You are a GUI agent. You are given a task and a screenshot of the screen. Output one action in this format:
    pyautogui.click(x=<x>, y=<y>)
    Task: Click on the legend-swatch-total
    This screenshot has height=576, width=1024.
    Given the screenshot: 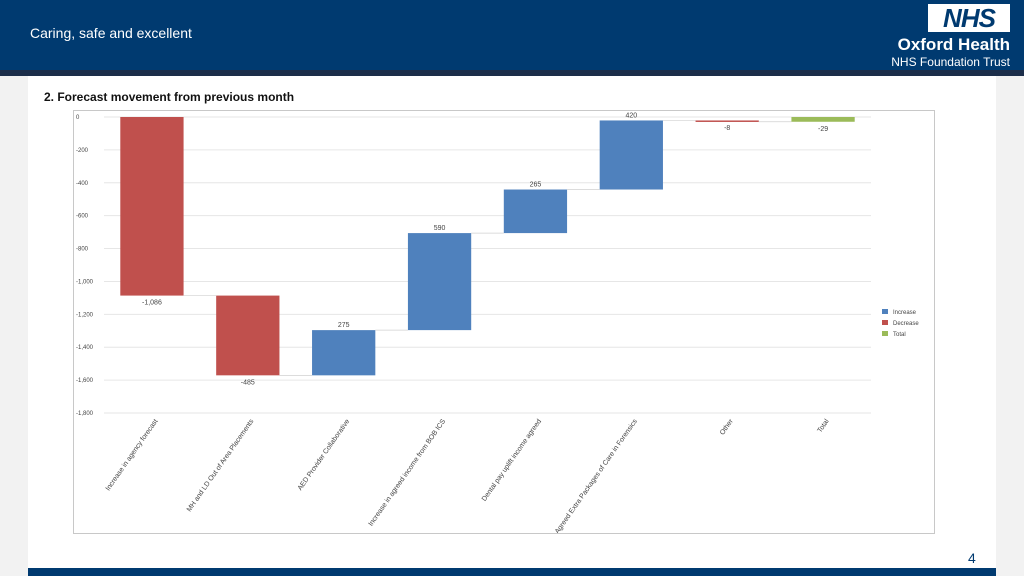 What is the action you would take?
    pyautogui.click(x=885, y=333)
    